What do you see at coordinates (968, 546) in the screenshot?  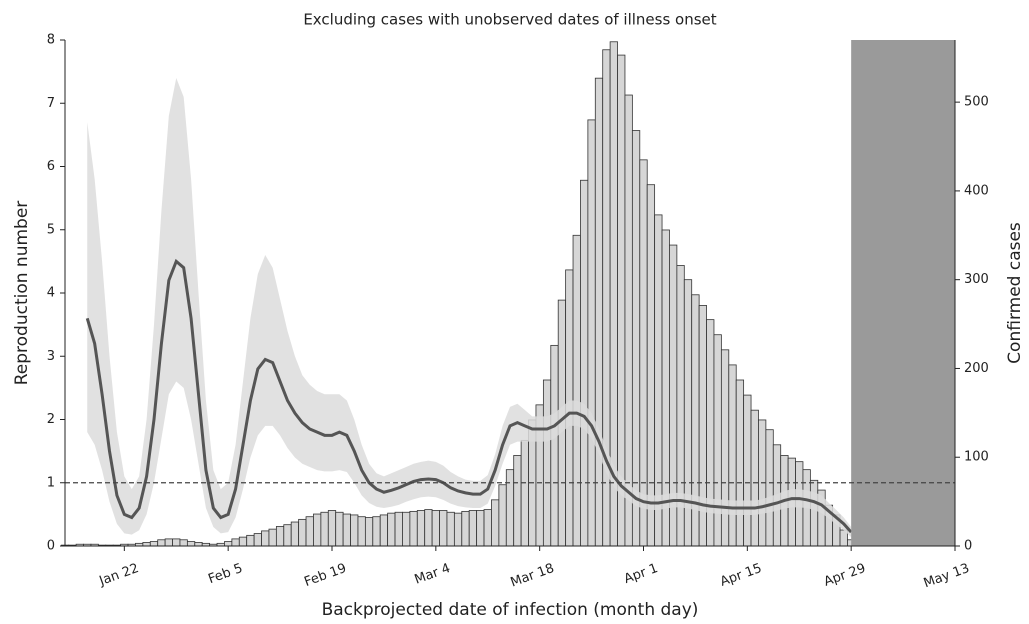 I see `y2-tick-label: 0` at bounding box center [968, 546].